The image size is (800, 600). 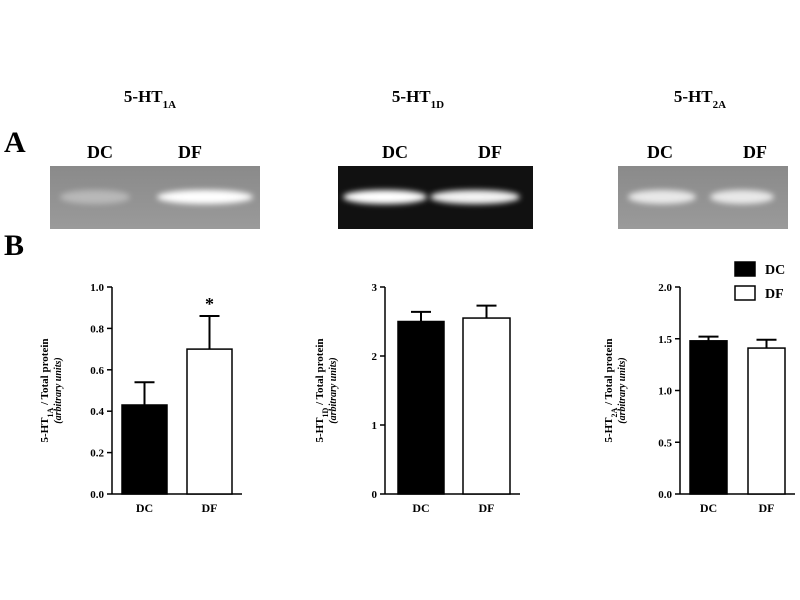 What do you see at coordinates (375, 357) in the screenshot?
I see `y-tick-label: 2` at bounding box center [375, 357].